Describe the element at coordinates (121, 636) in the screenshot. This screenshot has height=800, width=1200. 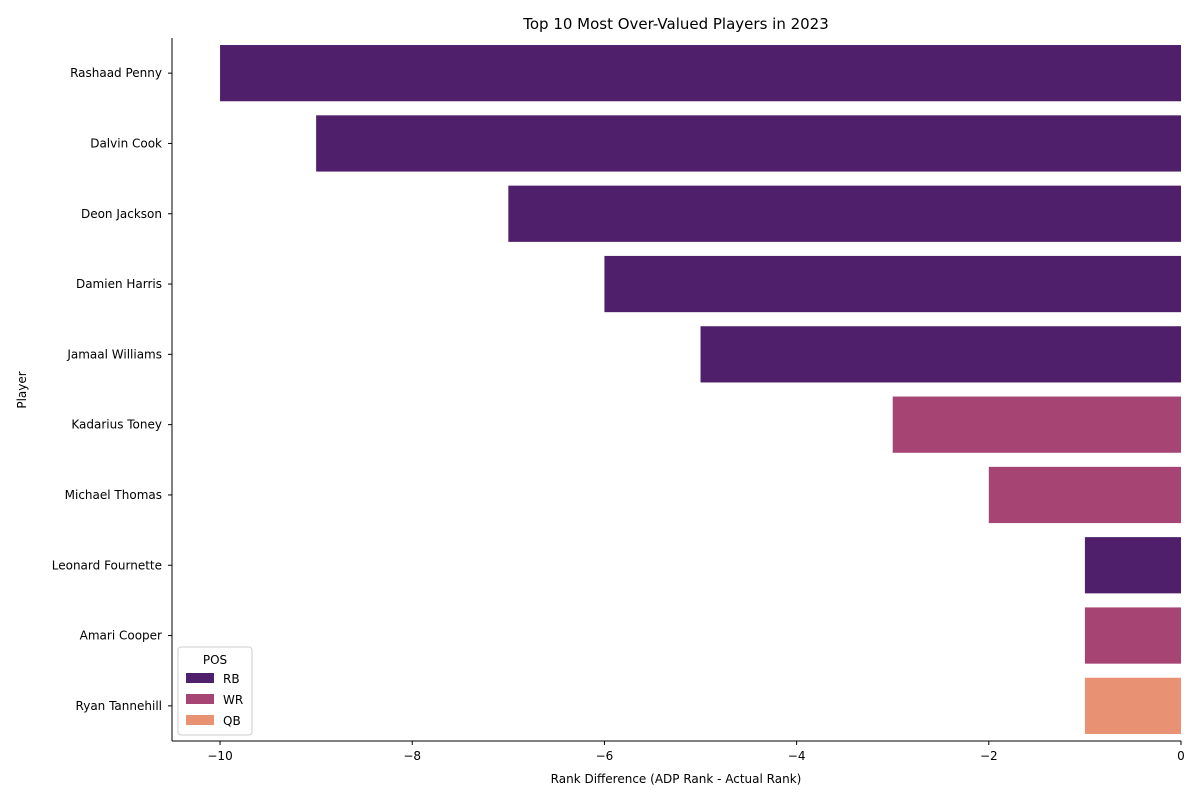
I see `y-tick-label: Amari Cooper` at that location.